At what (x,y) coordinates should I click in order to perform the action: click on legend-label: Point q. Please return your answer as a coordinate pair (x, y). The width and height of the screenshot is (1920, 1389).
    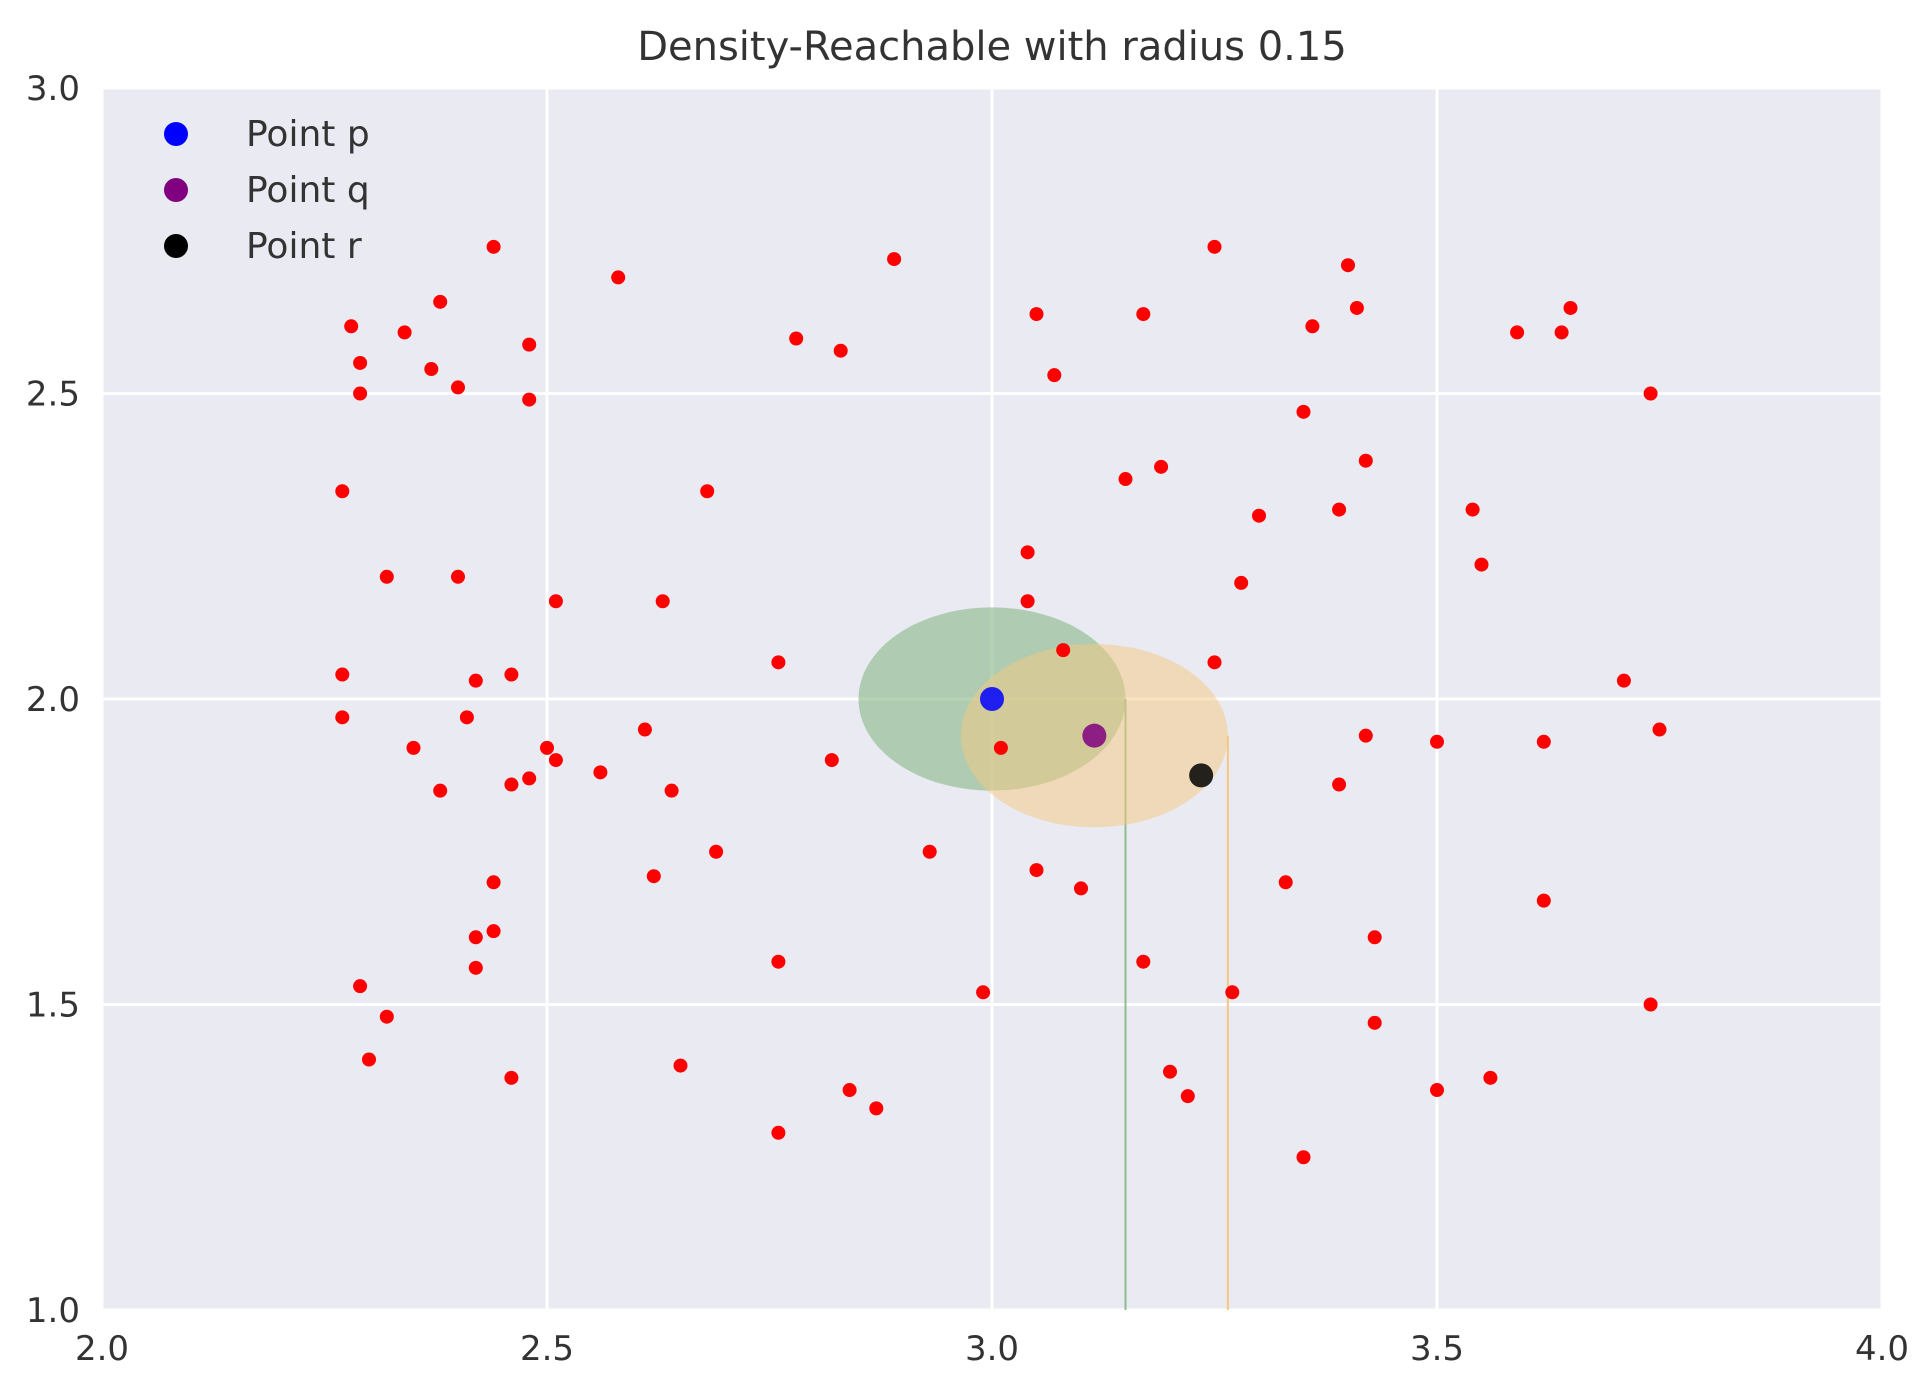
    Looking at the image, I should click on (308, 190).